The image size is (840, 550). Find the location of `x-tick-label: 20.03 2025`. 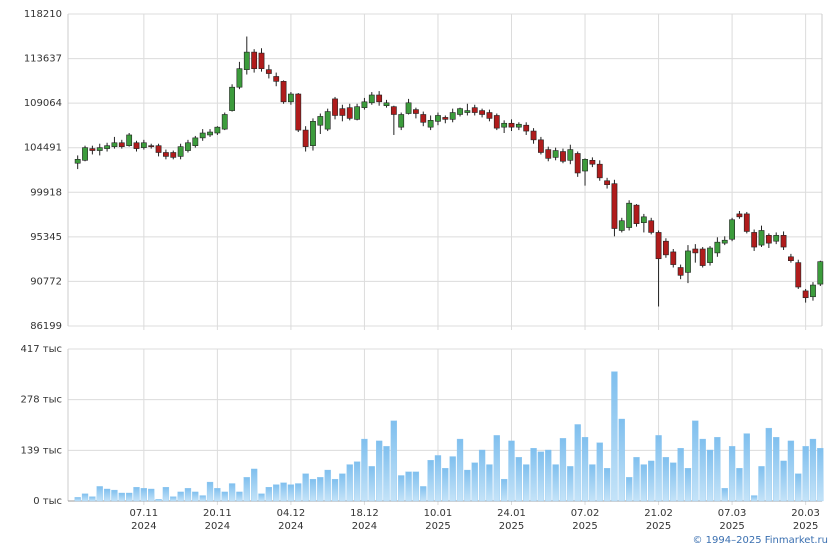

x-tick-label: 20.03 2025 is located at coordinates (805, 520).